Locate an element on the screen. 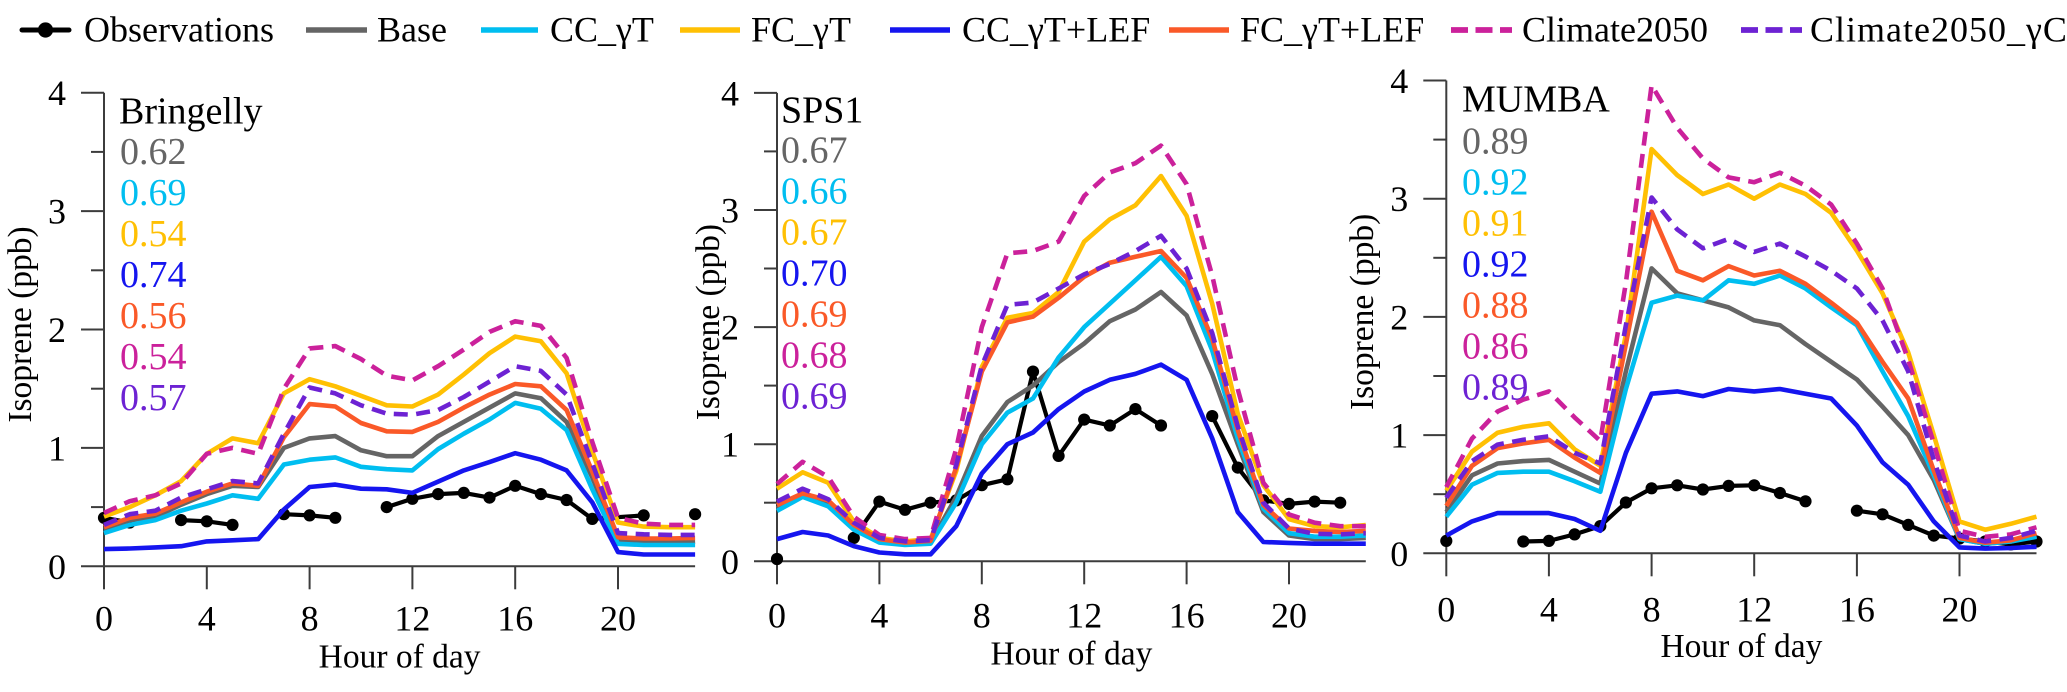 The width and height of the screenshot is (2067, 692). svg-text: 0.57 is located at coordinates (153, 398).